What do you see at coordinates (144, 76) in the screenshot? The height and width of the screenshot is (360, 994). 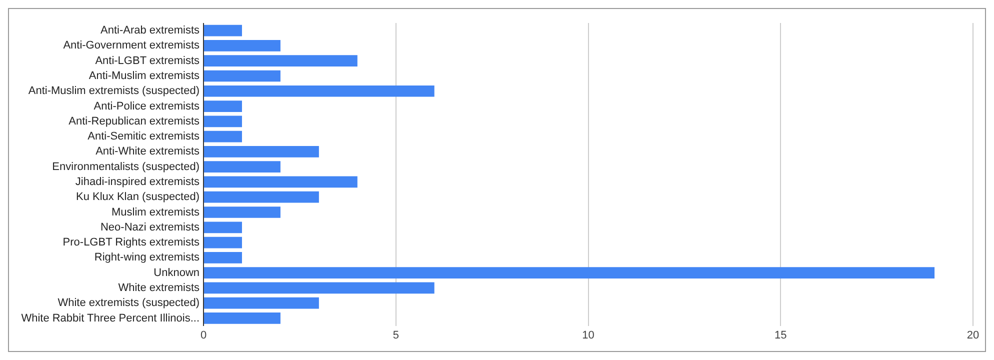 I see `y-tick-label: Anti-Muslim extremists` at bounding box center [144, 76].